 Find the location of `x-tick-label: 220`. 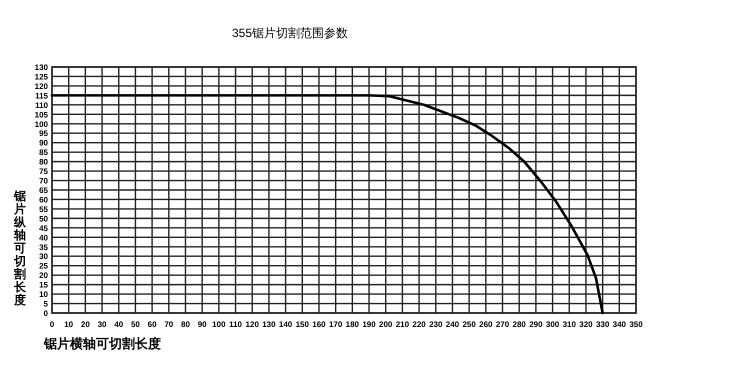

x-tick-label: 220 is located at coordinates (419, 324).